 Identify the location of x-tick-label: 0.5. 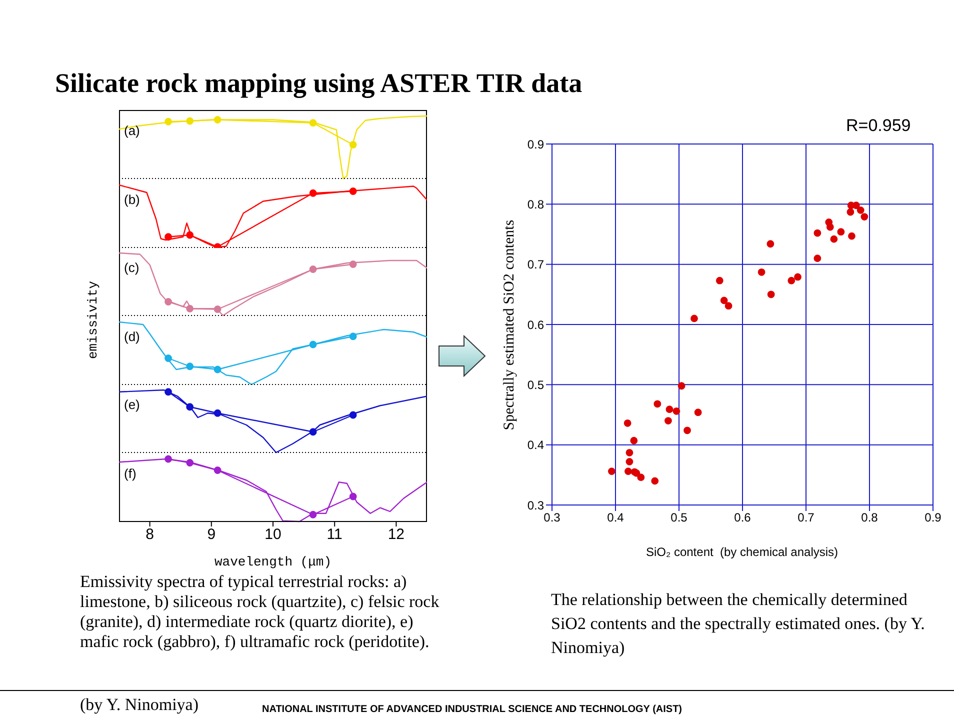
(679, 517).